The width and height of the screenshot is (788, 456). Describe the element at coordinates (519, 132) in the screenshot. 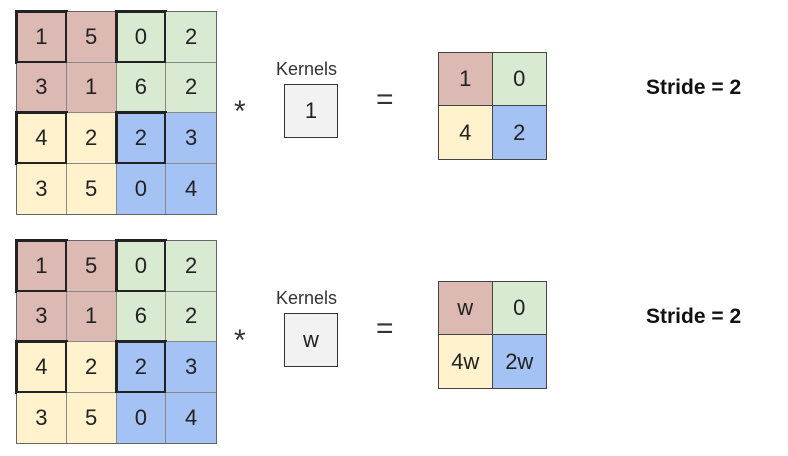

I see `output-cell: 2` at that location.